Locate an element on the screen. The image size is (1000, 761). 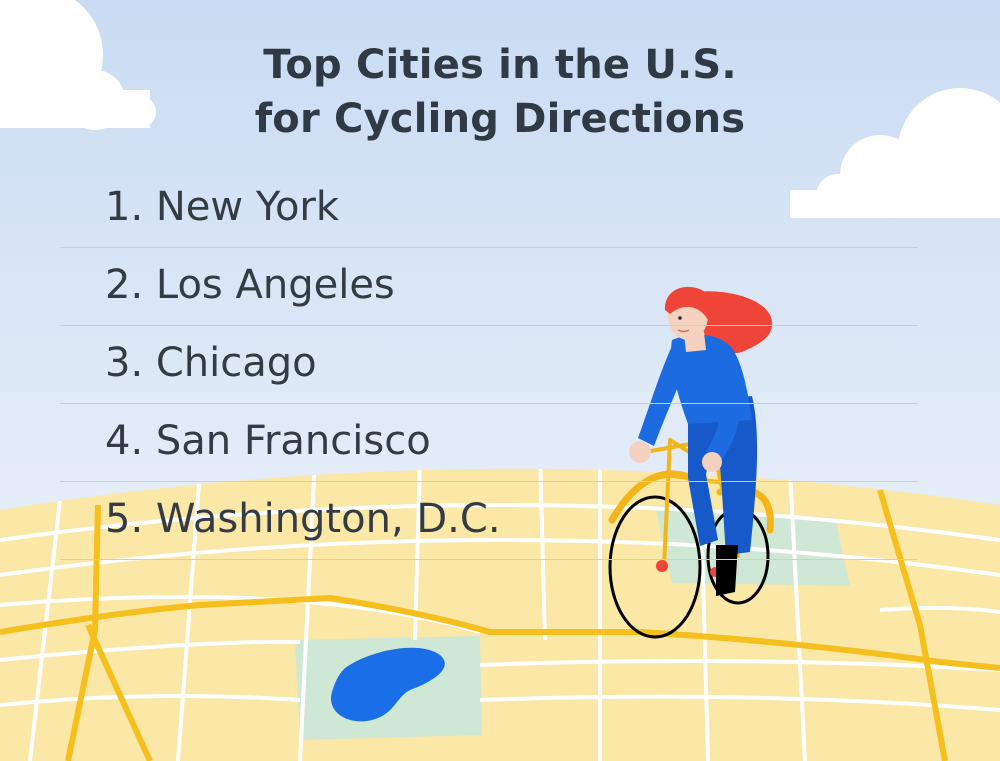
title-line-1: Top Cities in the U.S. is located at coordinates (500, 65).